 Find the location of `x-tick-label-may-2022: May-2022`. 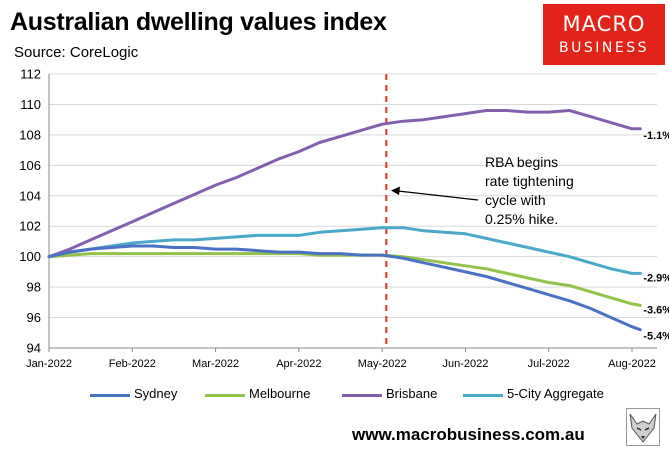

x-tick-label-may-2022: May-2022 is located at coordinates (382, 364).